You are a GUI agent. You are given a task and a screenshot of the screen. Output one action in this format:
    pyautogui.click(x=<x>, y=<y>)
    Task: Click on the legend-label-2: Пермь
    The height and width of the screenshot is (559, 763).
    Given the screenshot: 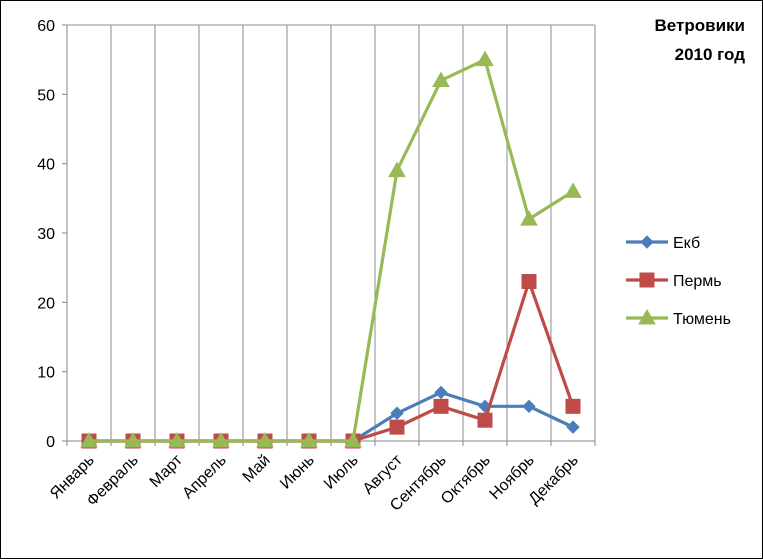 What is the action you would take?
    pyautogui.click(x=697, y=281)
    